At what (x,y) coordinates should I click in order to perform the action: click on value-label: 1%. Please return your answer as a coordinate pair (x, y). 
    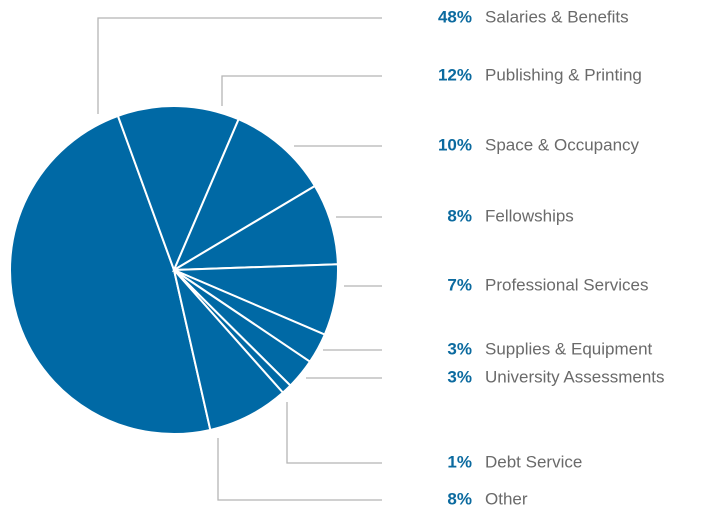
    Looking at the image, I should click on (459, 461).